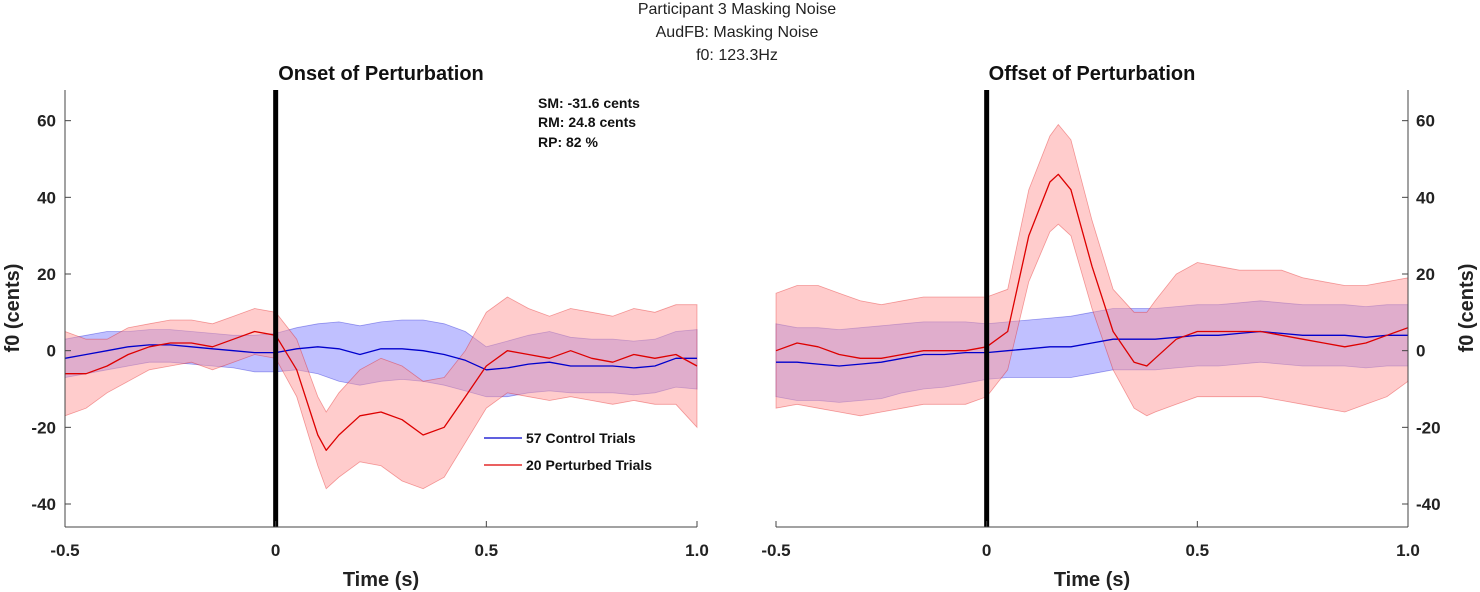 Image resolution: width=1480 pixels, height=592 pixels. I want to click on onset-y-tick-label: -20, so click(43, 427).